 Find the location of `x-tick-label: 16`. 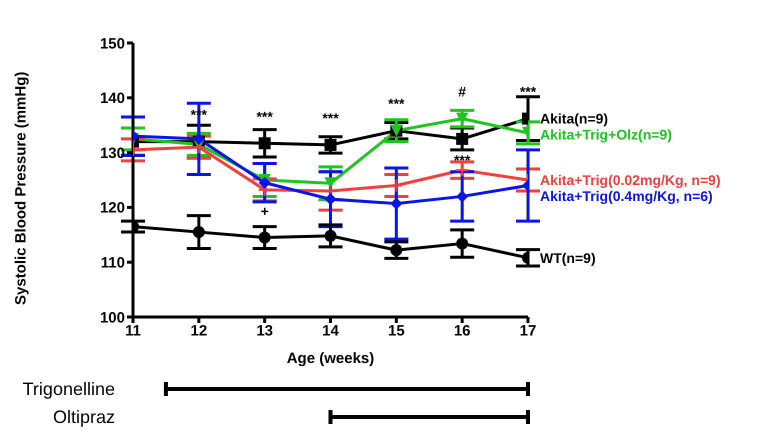

x-tick-label: 16 is located at coordinates (462, 331).